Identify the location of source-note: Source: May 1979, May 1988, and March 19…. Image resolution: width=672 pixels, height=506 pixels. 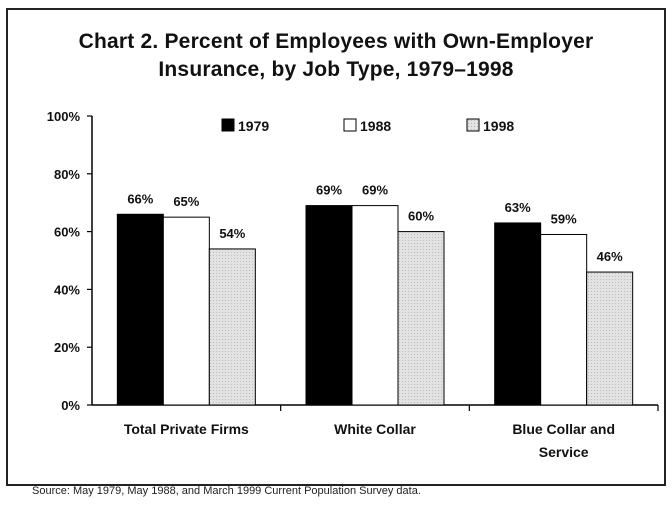
(226, 491).